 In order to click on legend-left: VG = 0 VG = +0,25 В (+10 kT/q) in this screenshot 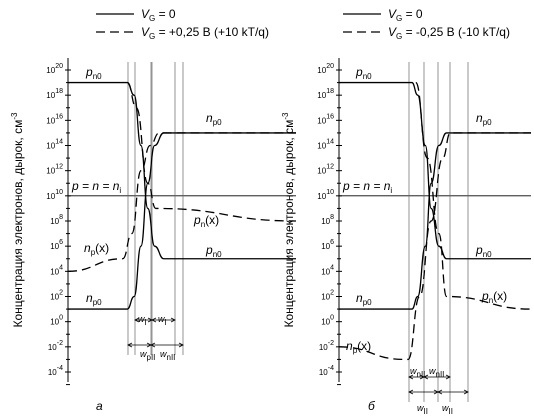, I will do `click(182, 24)`.